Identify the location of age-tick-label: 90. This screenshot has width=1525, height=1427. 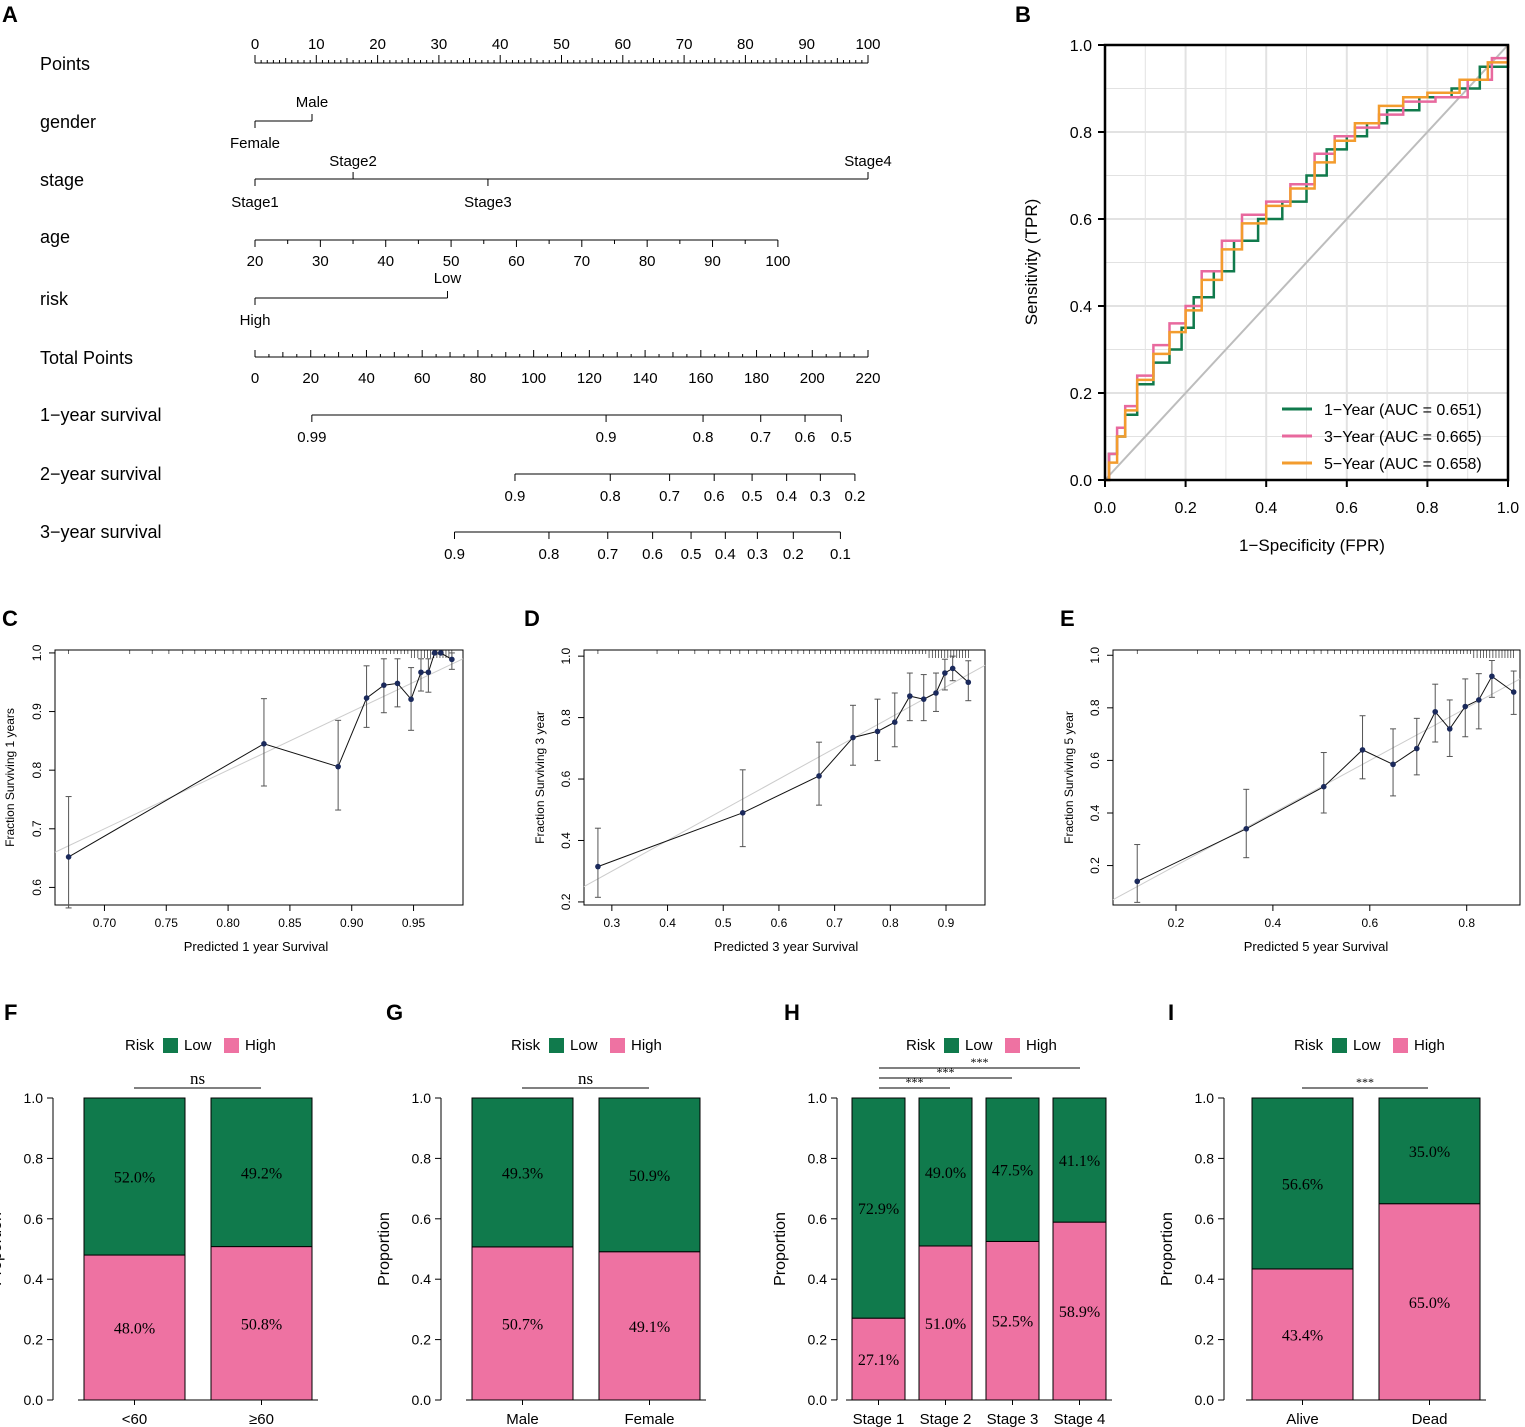
(712, 261).